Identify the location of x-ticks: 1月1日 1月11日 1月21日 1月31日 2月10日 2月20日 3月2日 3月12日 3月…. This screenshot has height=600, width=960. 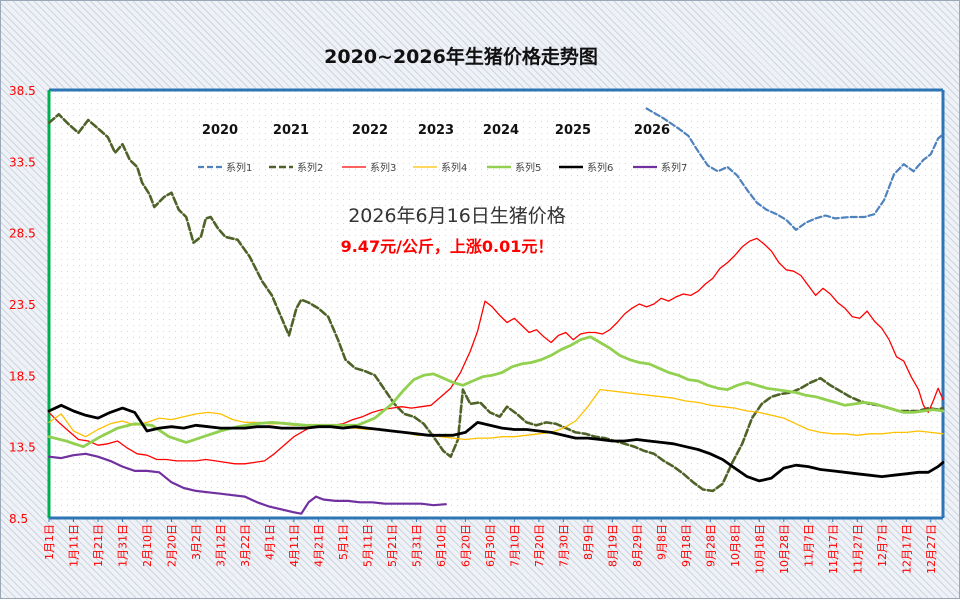
(490, 546).